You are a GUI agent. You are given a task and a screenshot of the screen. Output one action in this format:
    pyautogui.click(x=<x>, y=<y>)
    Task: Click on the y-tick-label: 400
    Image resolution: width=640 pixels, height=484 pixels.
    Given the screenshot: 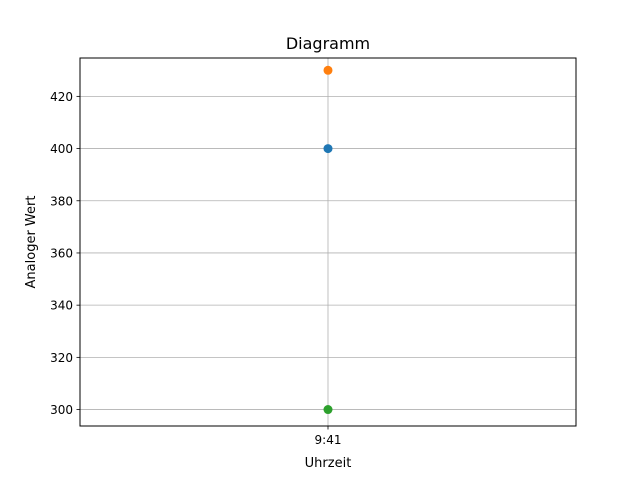 What is the action you would take?
    pyautogui.click(x=61, y=149)
    